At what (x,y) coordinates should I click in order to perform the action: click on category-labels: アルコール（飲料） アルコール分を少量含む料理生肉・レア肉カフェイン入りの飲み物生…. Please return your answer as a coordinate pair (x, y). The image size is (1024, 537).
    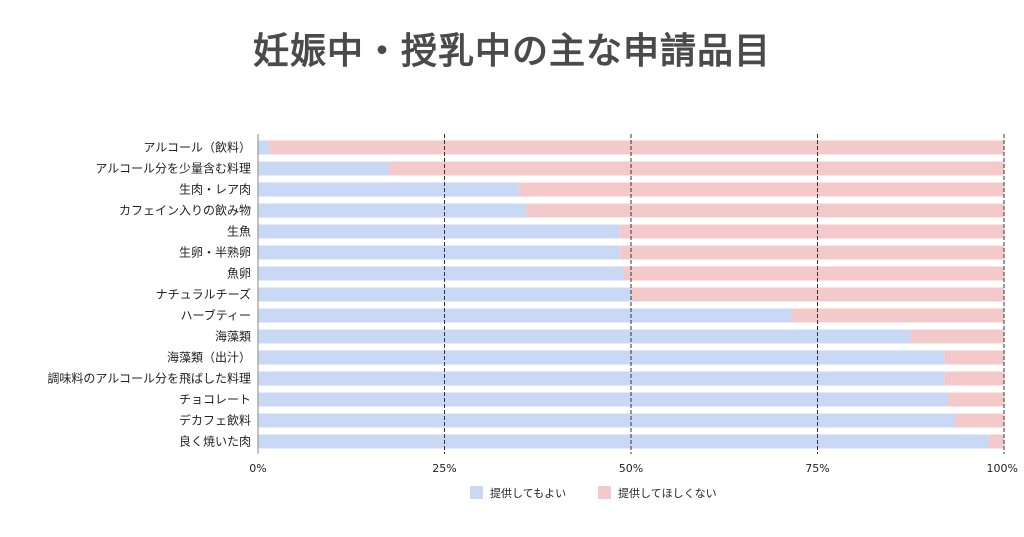
    Looking at the image, I should click on (149, 294).